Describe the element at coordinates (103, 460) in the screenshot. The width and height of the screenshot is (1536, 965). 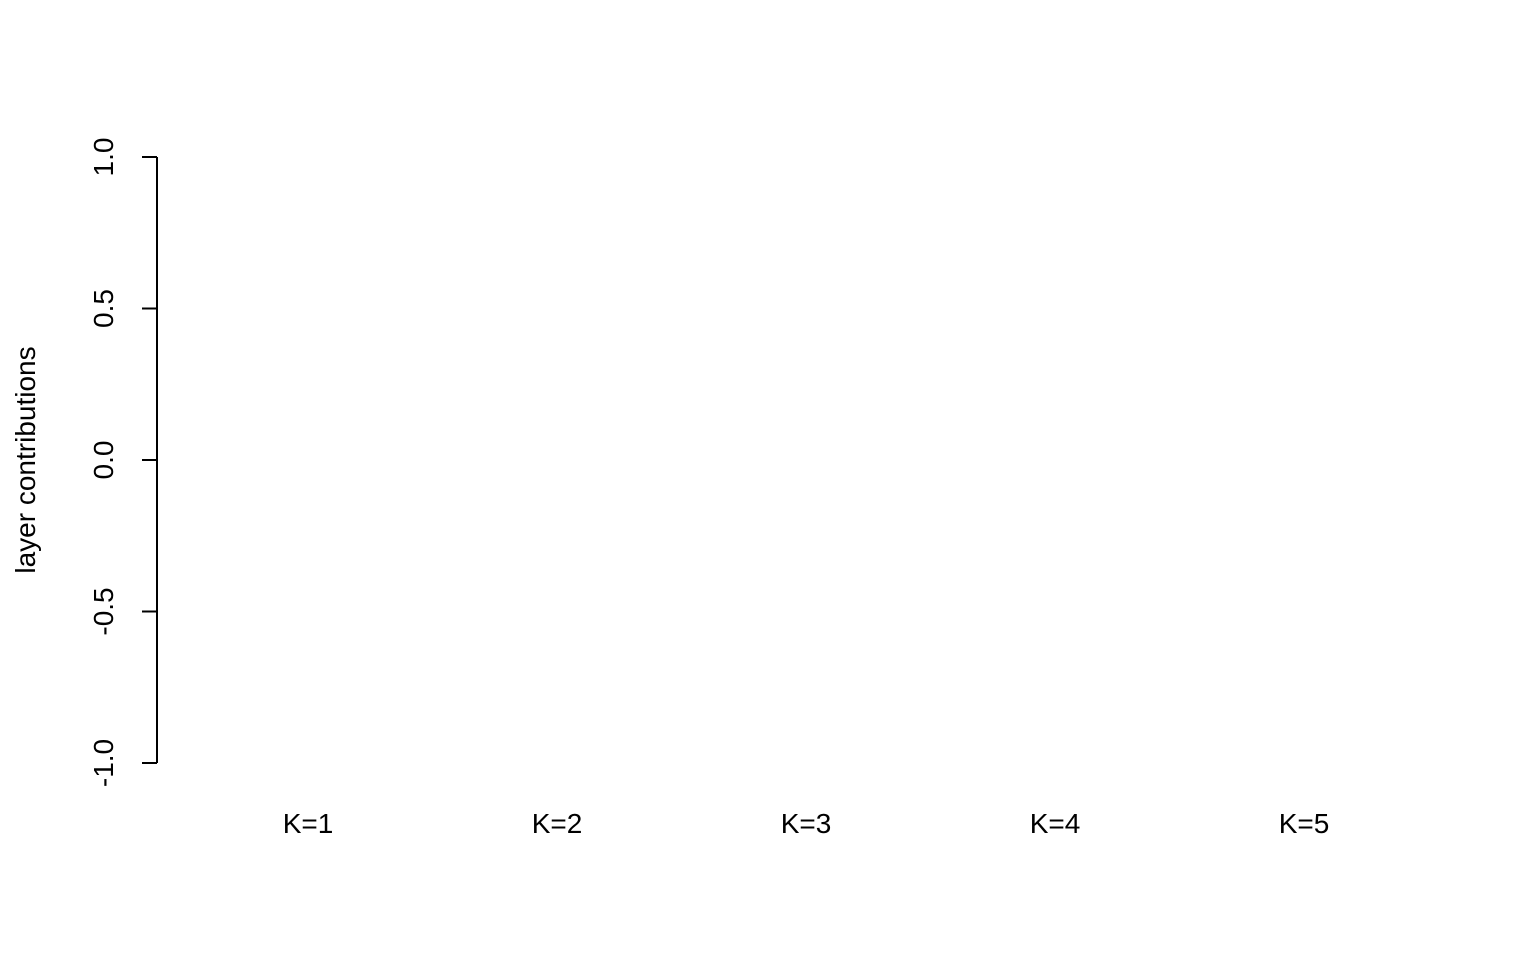
I see `y-tick-label: 0.0` at that location.